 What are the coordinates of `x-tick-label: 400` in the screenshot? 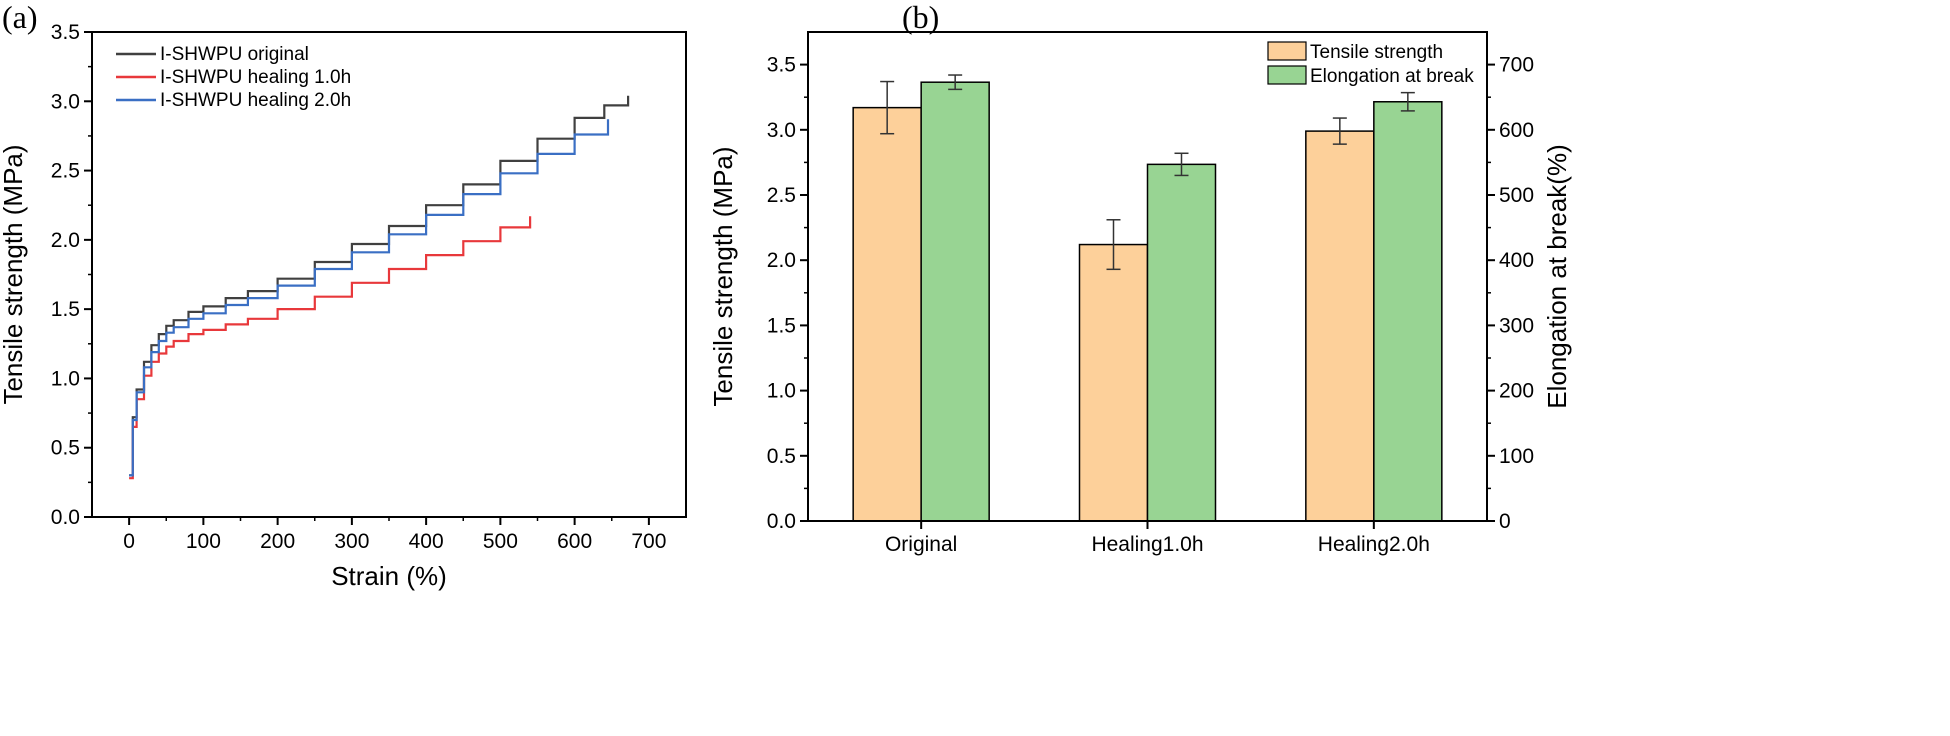 It's located at (426, 541).